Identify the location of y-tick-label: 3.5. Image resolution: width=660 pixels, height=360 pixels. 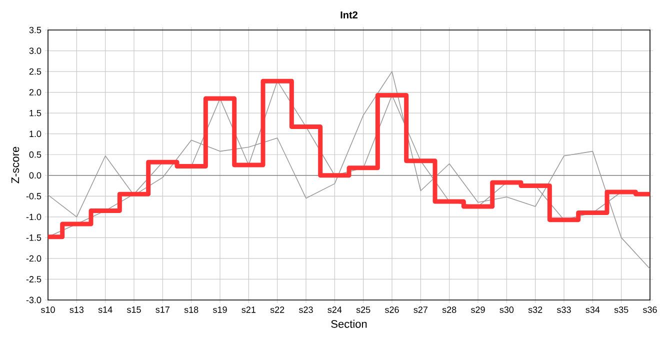
(35, 30).